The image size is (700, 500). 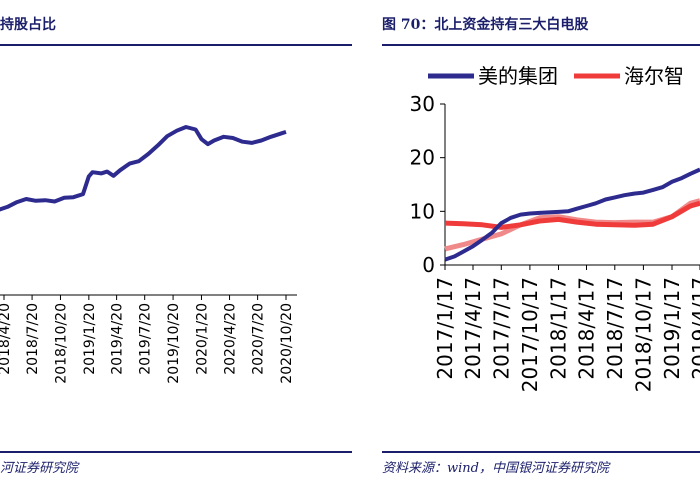 I want to click on right-x-tick-label: 2017/1/17, so click(x=445, y=328).